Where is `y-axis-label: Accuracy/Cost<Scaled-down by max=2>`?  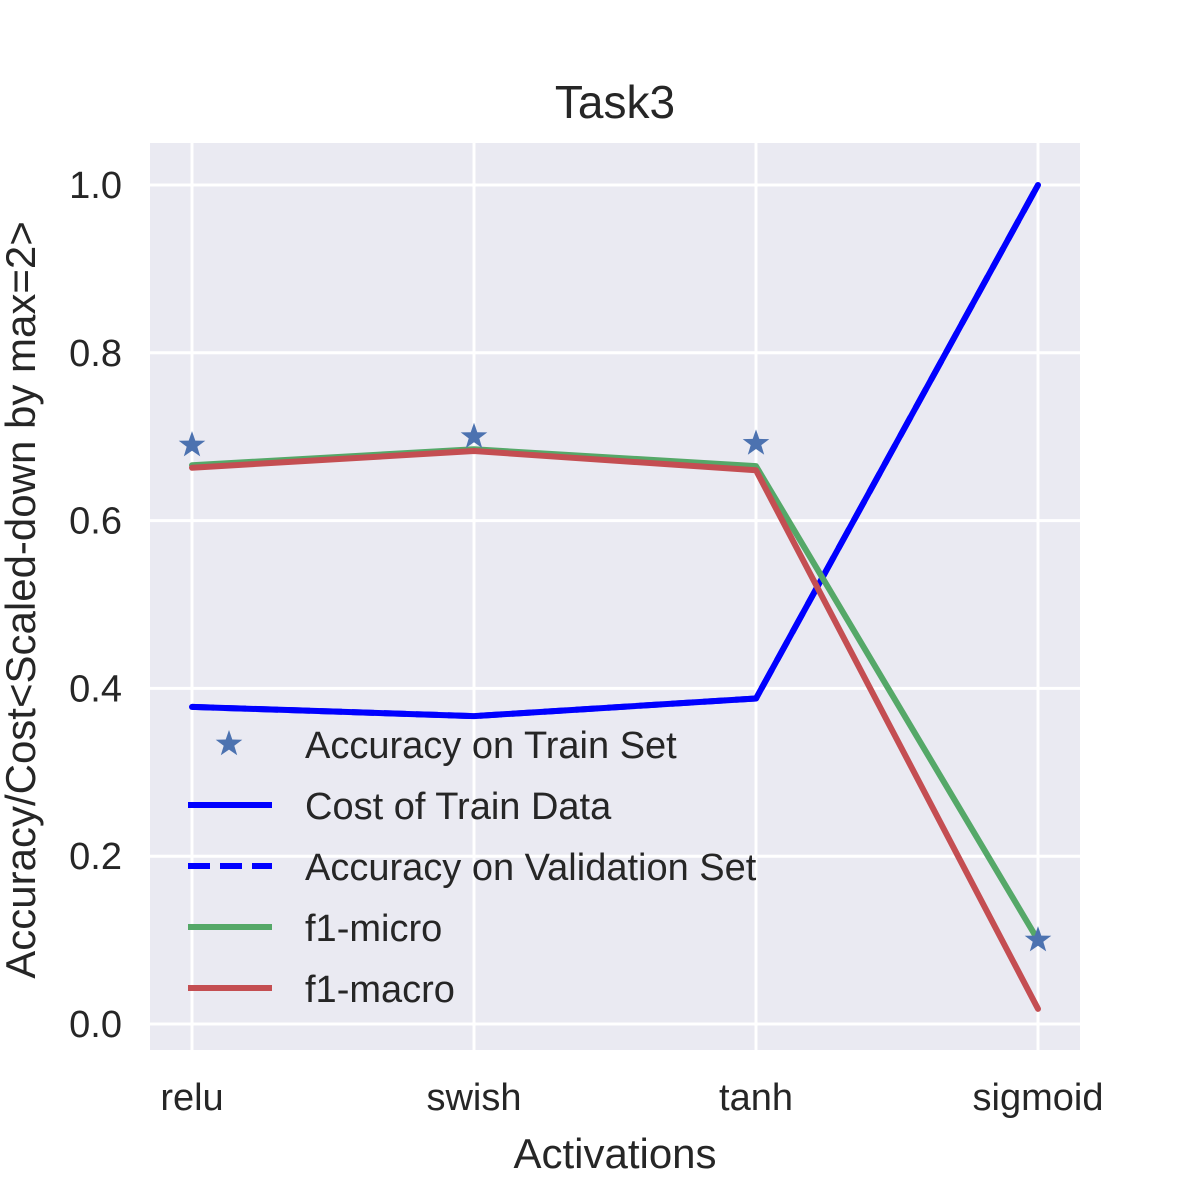 y-axis-label: Accuracy/Cost<Scaled-down by max=2> is located at coordinates (22, 600).